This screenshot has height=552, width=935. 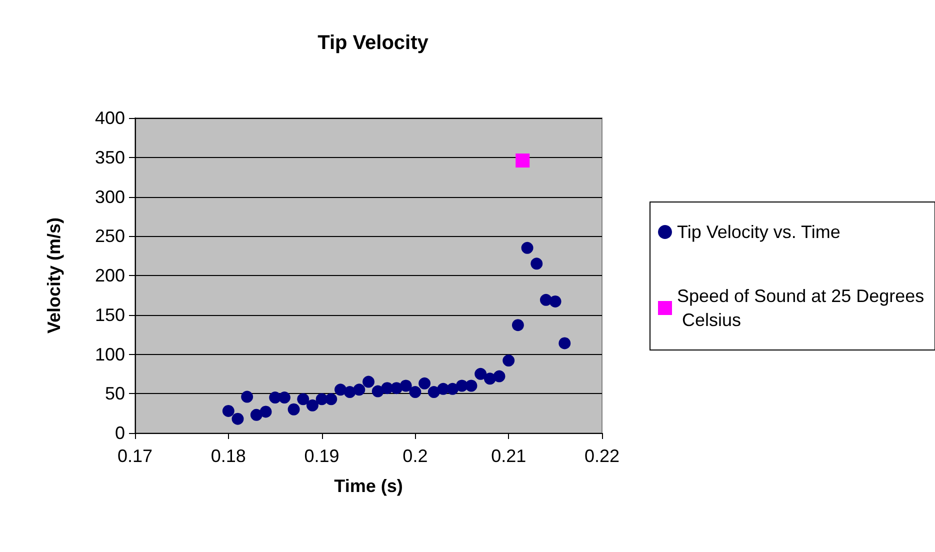 I want to click on x-tick-label: 0.18, so click(x=228, y=456).